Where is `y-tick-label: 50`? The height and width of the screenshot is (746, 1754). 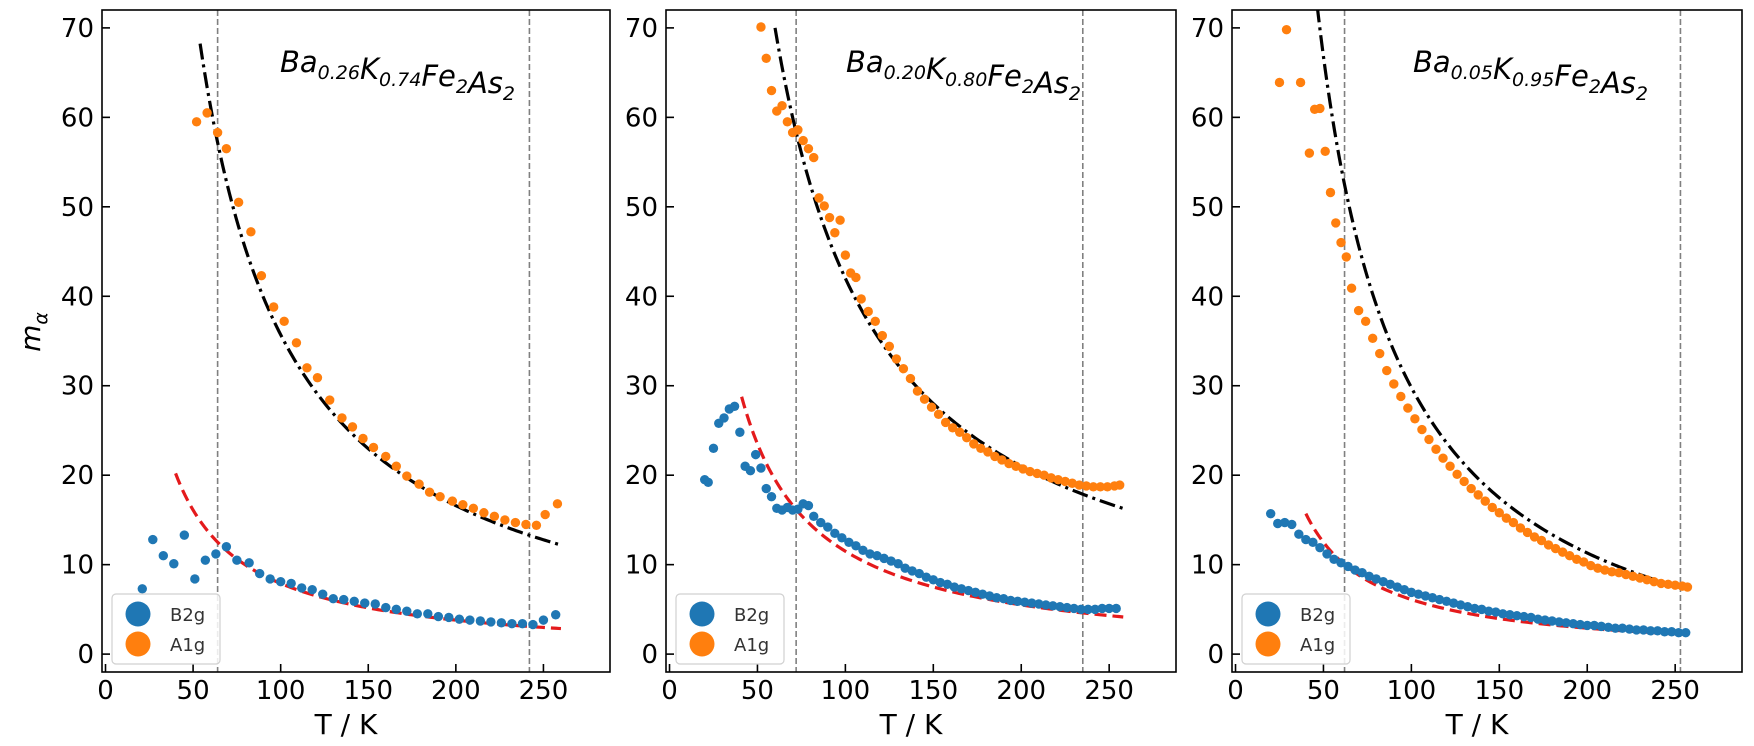
y-tick-label: 50 is located at coordinates (1207, 208).